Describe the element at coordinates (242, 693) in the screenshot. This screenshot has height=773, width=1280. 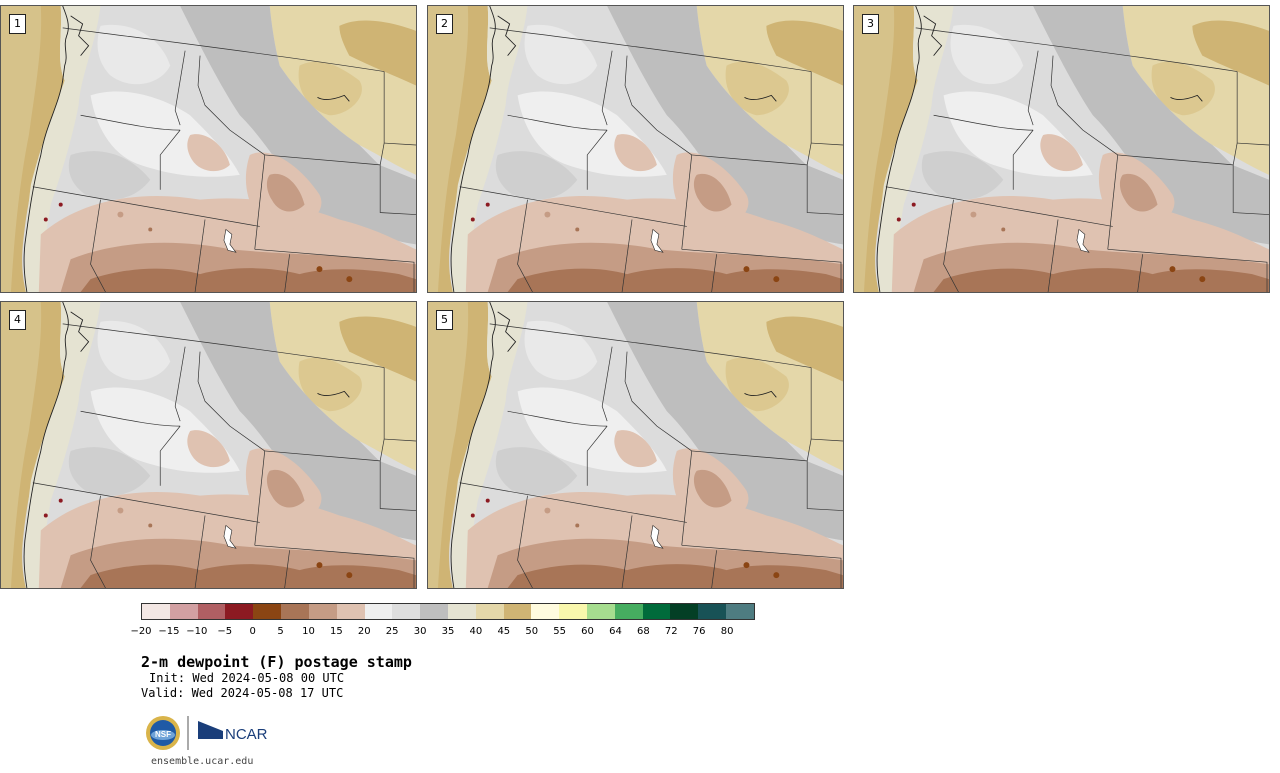
I see `valid-time: Valid: Wed 2024-05-08 17 UTC` at that location.